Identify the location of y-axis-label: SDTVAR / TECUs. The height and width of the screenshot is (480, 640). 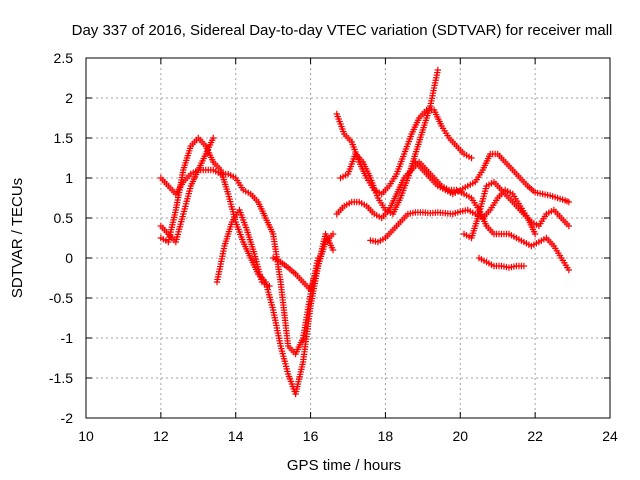
(17, 238).